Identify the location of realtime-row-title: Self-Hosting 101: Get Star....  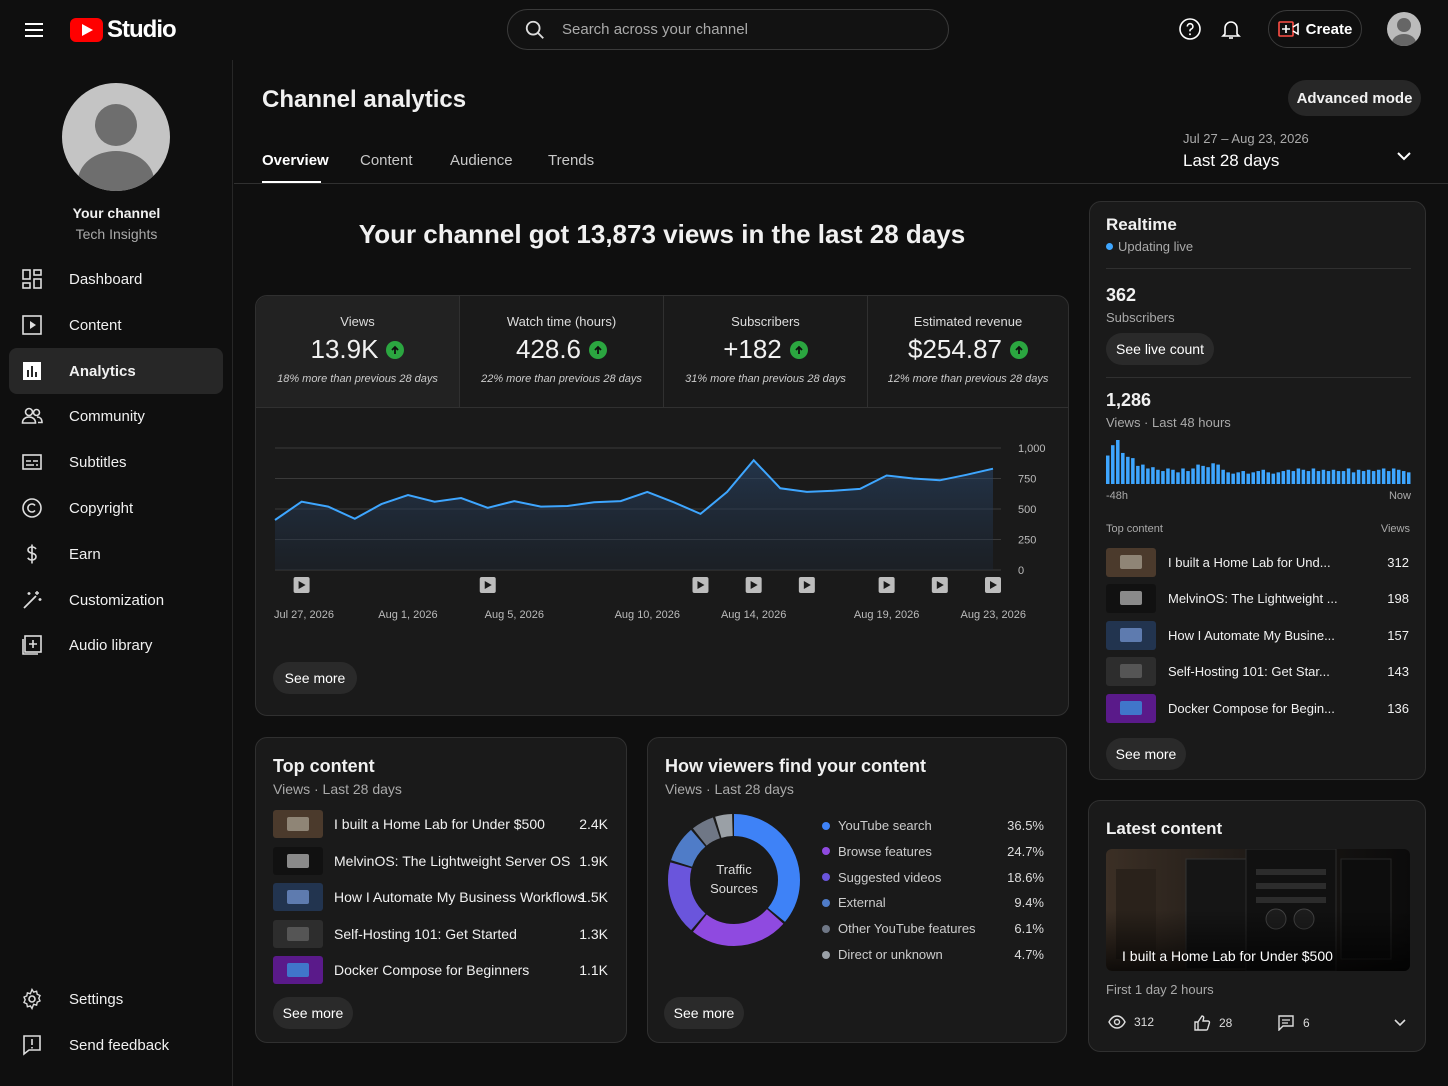
(1249, 672).